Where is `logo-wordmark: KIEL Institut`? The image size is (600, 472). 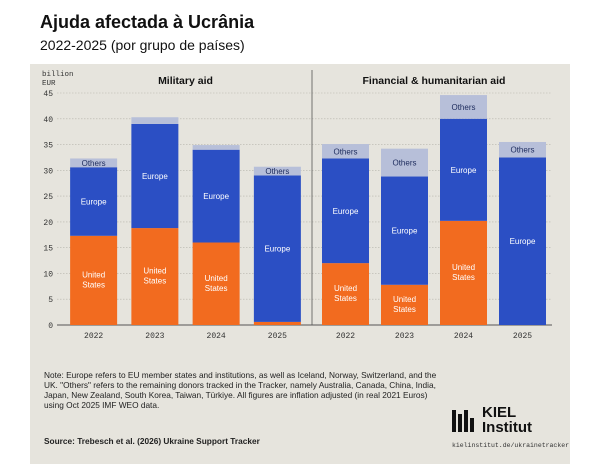
logo-wordmark: KIEL Institut is located at coordinates (507, 420).